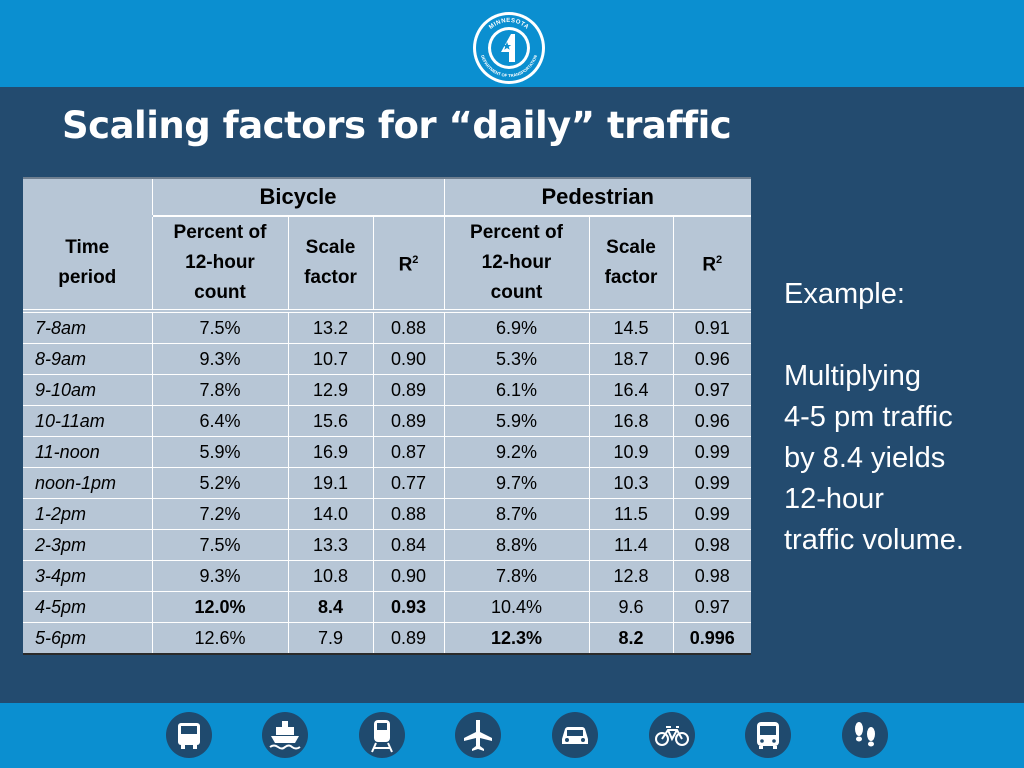 This screenshot has width=1024, height=768. What do you see at coordinates (87, 247) in the screenshot?
I see `col-time-line1: Time` at bounding box center [87, 247].